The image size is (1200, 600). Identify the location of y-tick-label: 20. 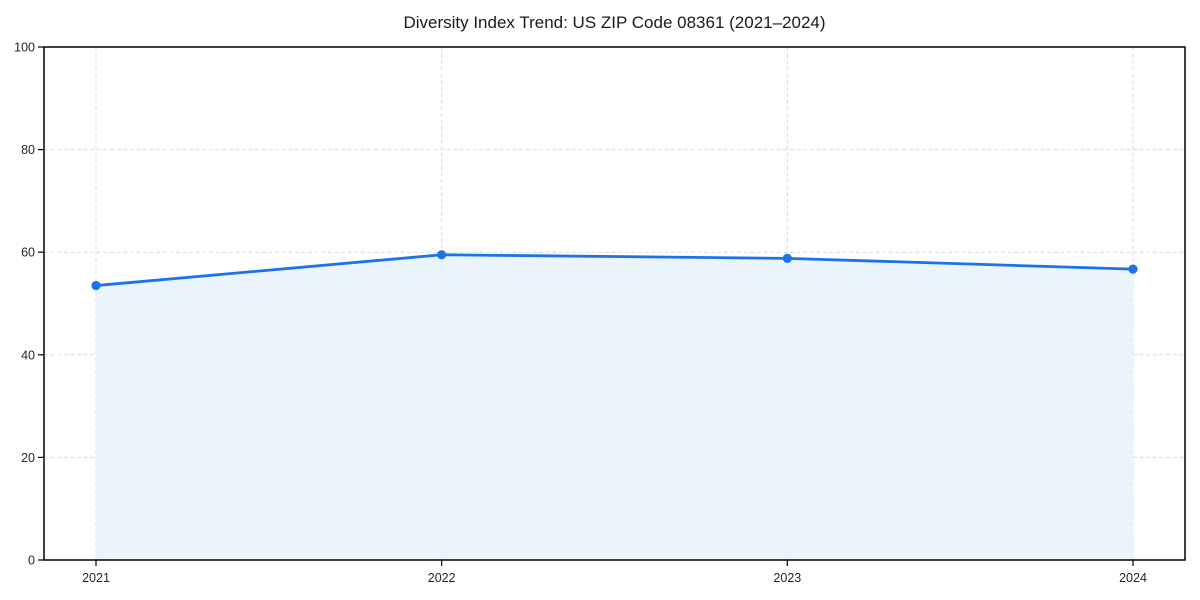
(28, 458).